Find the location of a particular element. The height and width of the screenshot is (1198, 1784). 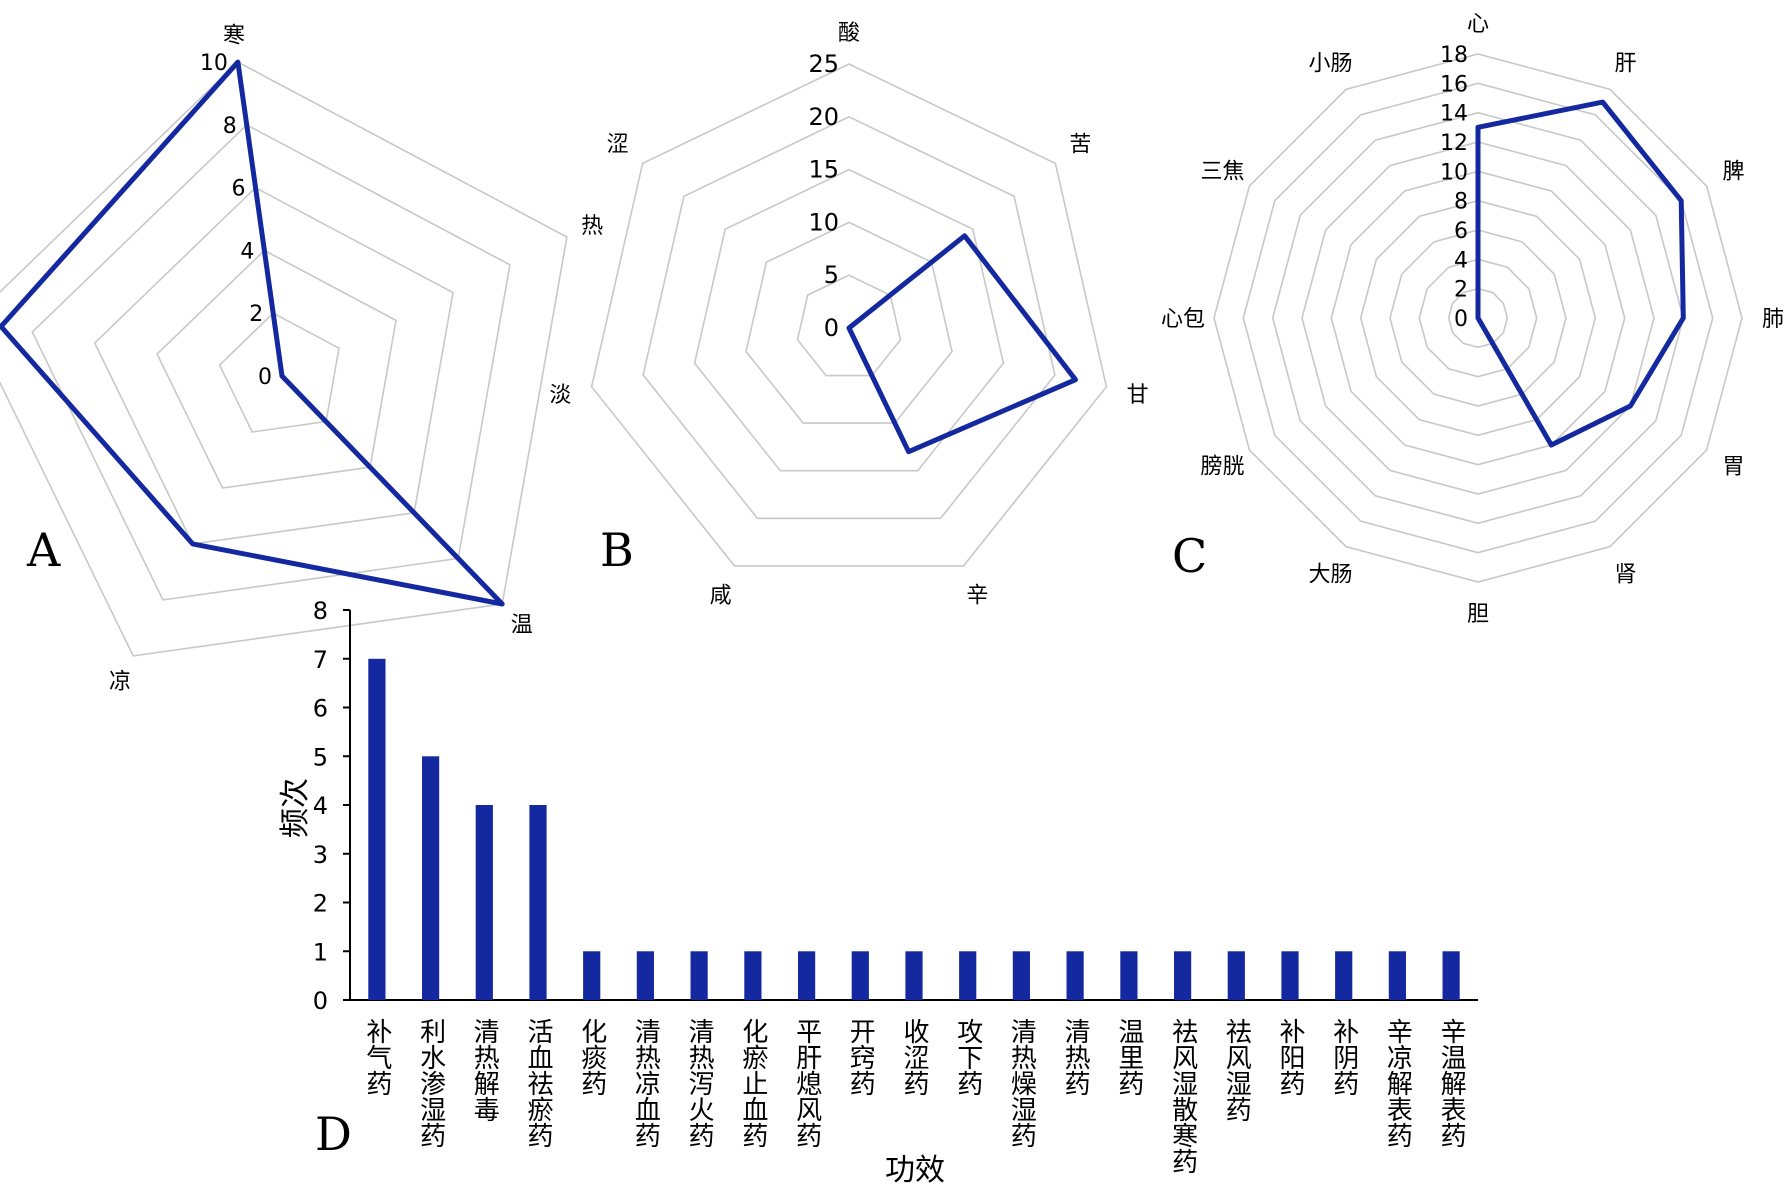

radar-tick-label: 14 is located at coordinates (1454, 114).